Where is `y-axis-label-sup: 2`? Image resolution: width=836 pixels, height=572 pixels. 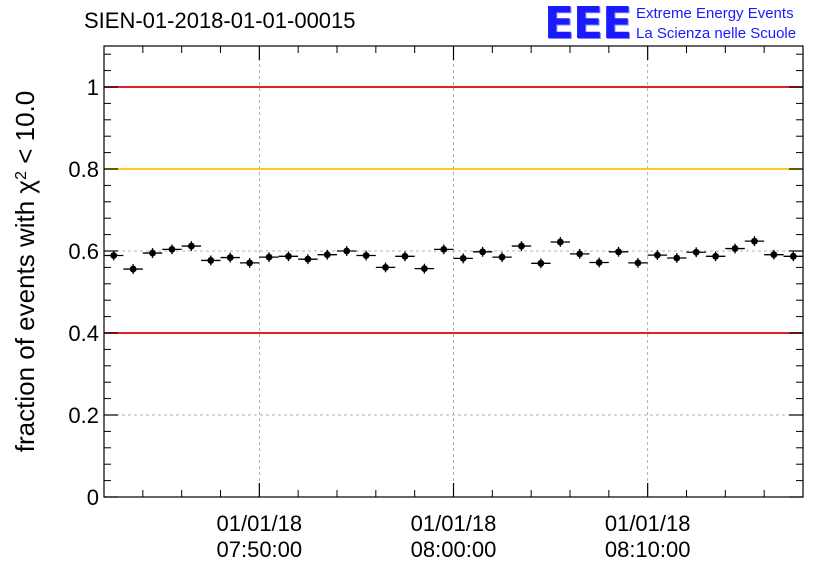 y-axis-label-sup: 2 is located at coordinates (21, 175).